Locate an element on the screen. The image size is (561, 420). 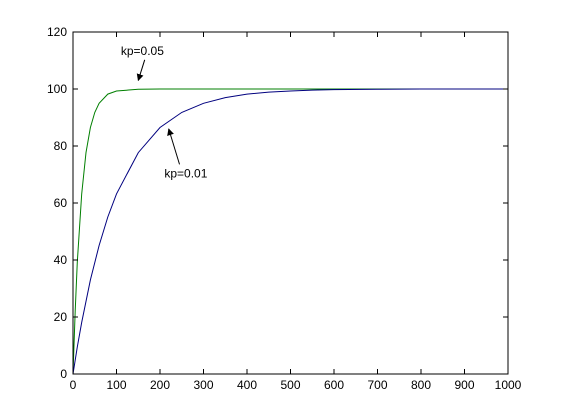
annotation-label-1: kp=0.01 is located at coordinates (185, 173).